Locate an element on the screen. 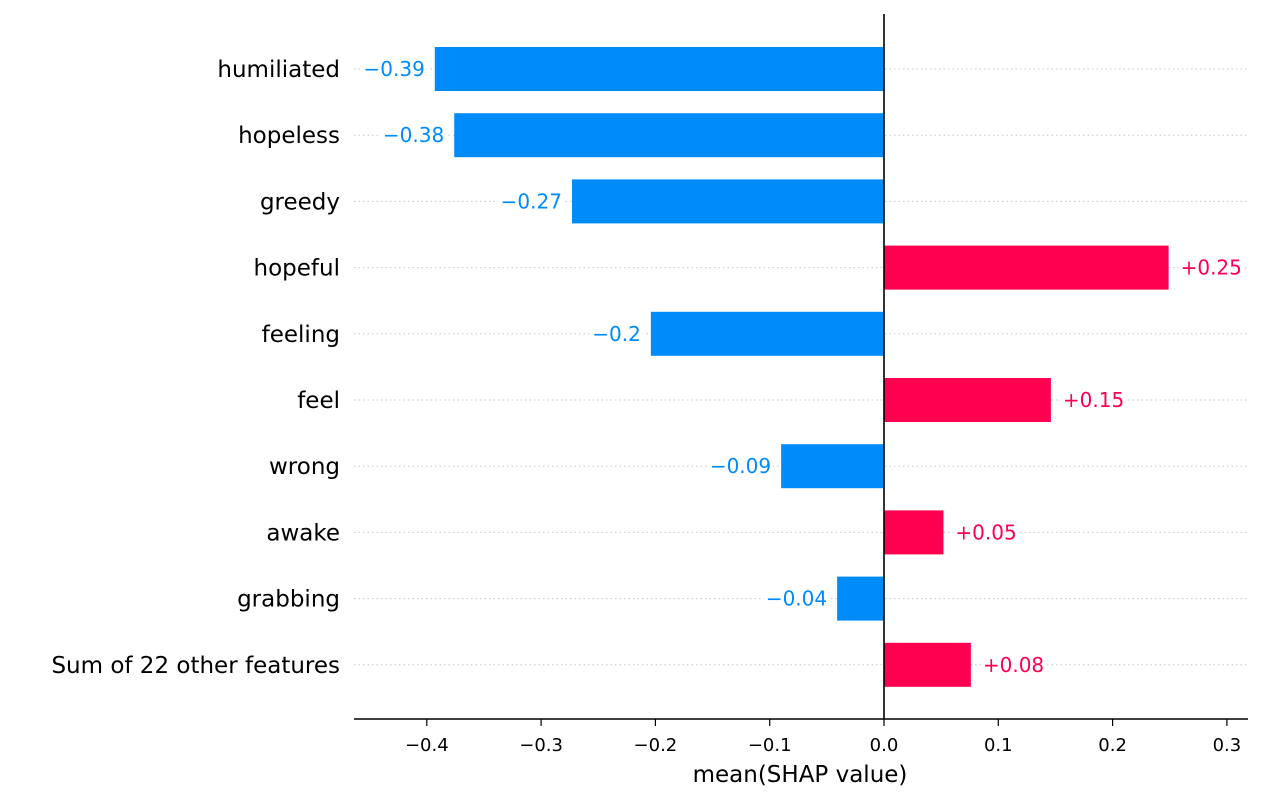 The image size is (1267, 803). feature-label: humiliated is located at coordinates (278, 70).